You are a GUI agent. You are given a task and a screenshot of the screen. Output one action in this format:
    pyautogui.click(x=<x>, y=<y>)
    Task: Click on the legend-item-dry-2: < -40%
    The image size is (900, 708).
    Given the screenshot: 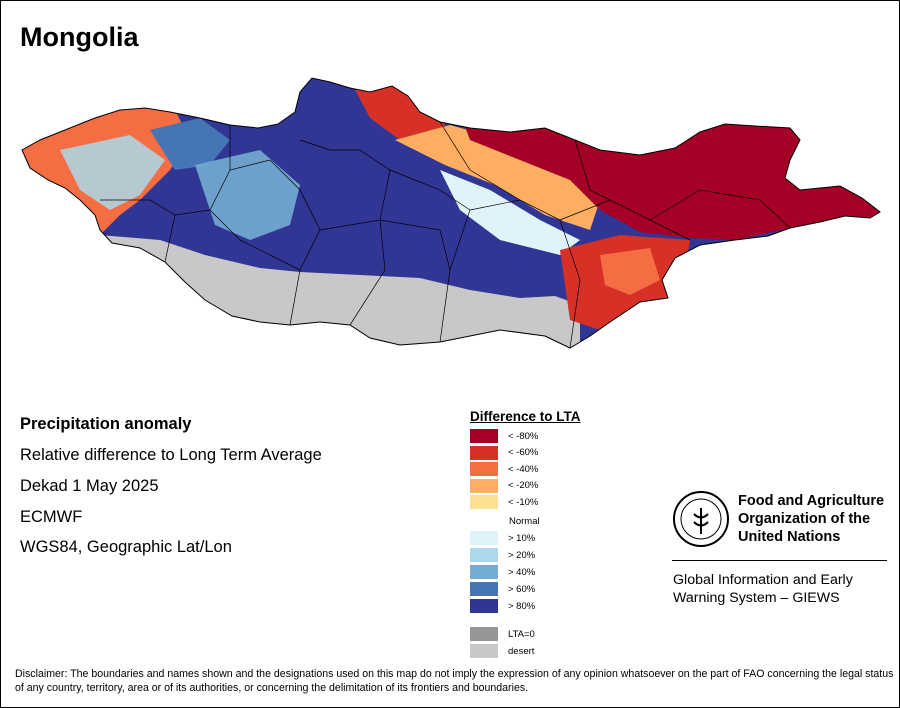 What is the action you would take?
    pyautogui.click(x=504, y=469)
    